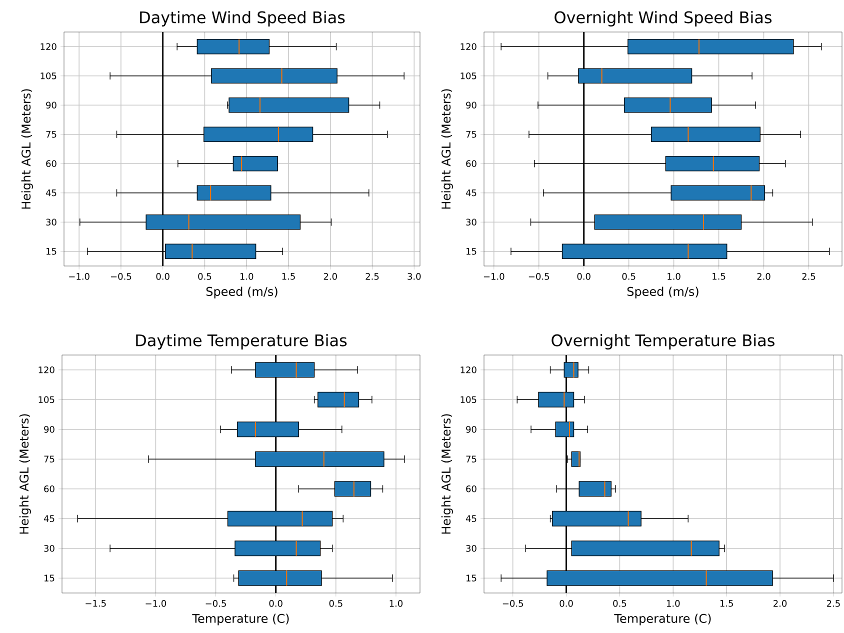 The width and height of the screenshot is (844, 633). What do you see at coordinates (242, 18) in the screenshot?
I see `chart-title: Daytime Wind Speed Bias` at bounding box center [242, 18].